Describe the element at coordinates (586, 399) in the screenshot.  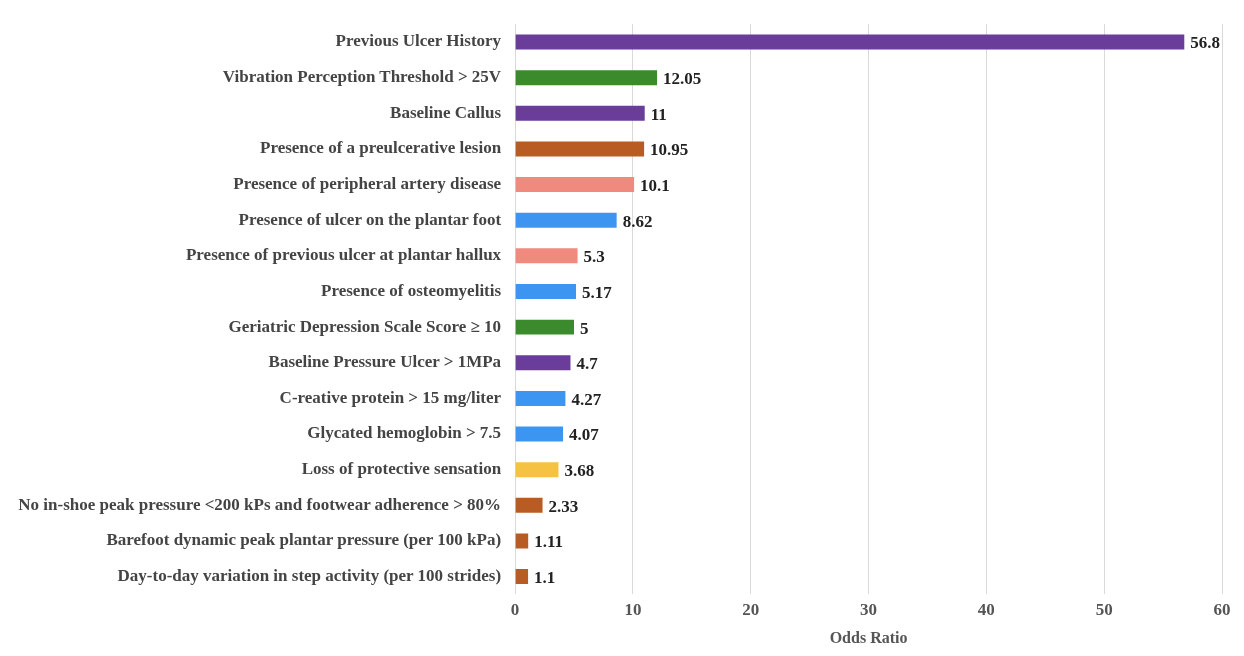
I see `data-label: 4.27` at that location.